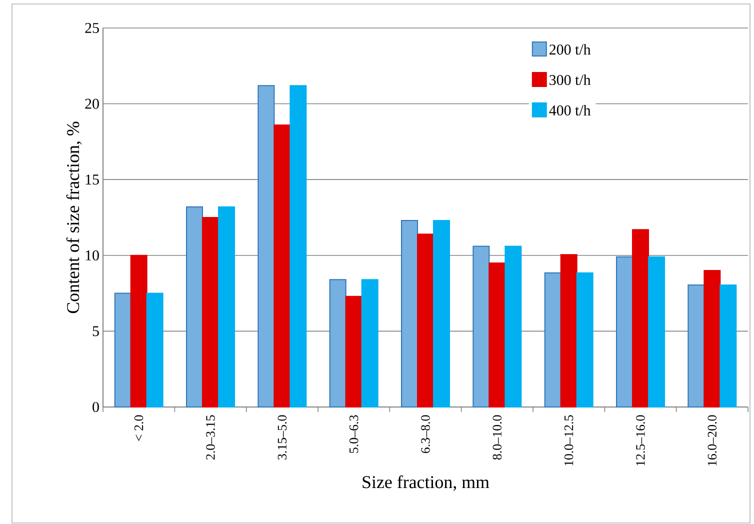  What do you see at coordinates (569, 440) in the screenshot?
I see `x-tick-label: 10.0–12.5` at bounding box center [569, 440].